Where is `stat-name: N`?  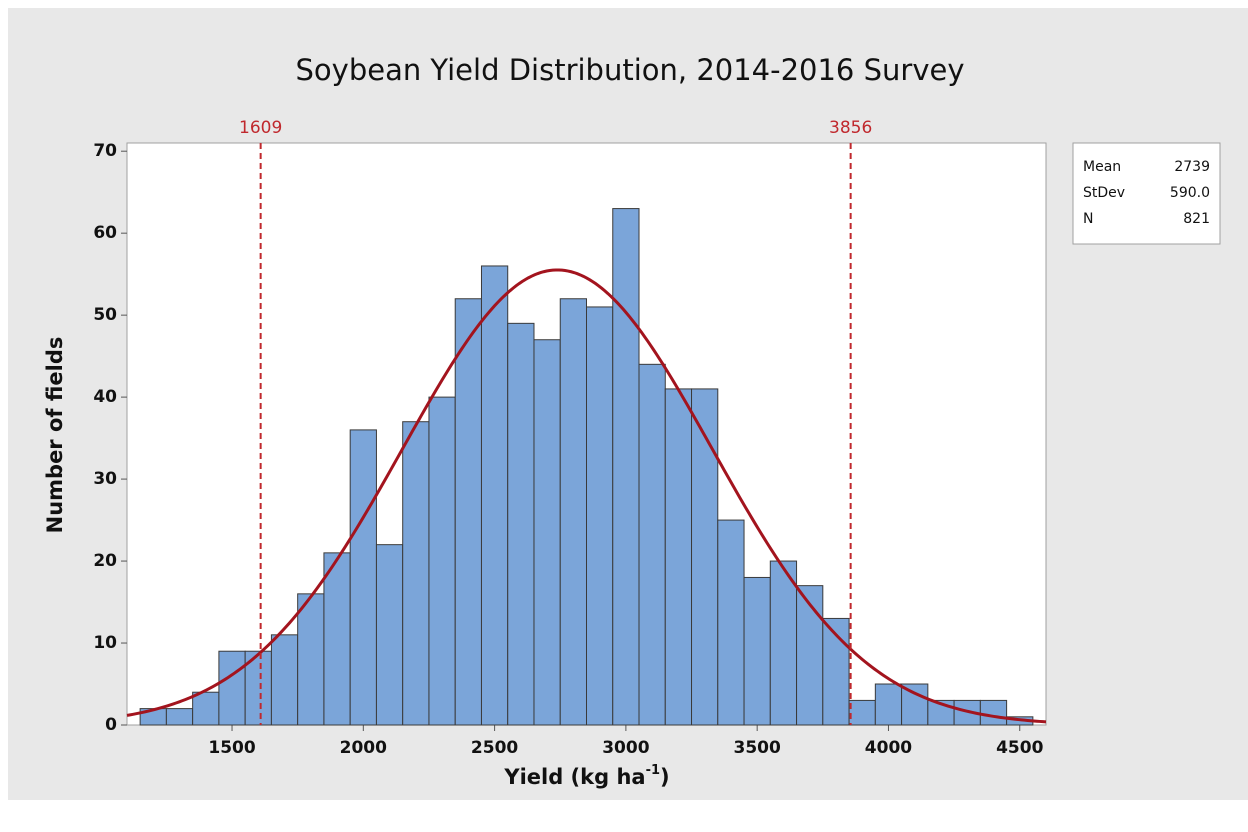
stat-name: N is located at coordinates (1088, 219).